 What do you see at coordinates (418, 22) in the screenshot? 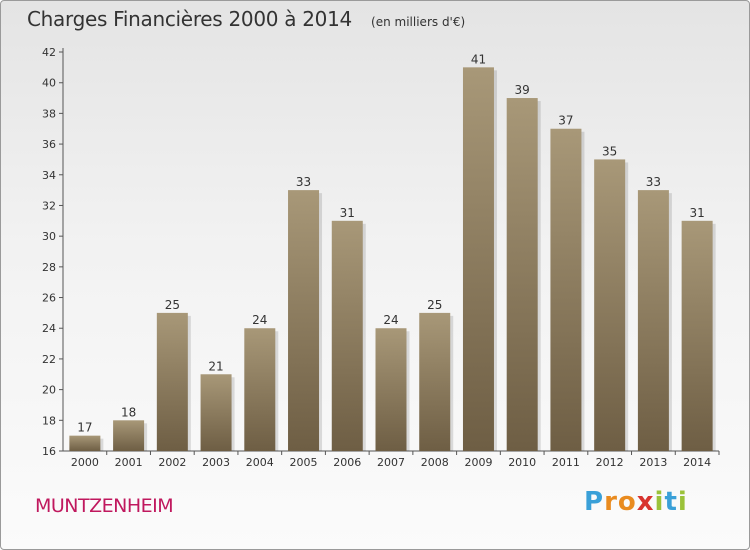
I see `chart-subtitle: (en milliers d'€)` at bounding box center [418, 22].